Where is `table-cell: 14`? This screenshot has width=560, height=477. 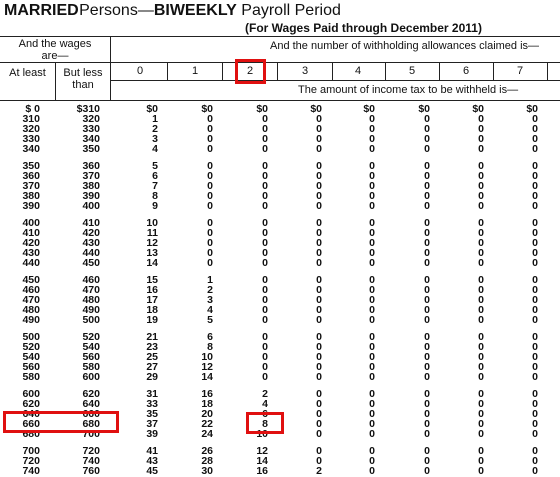
table-cell: 14 is located at coordinates (152, 263).